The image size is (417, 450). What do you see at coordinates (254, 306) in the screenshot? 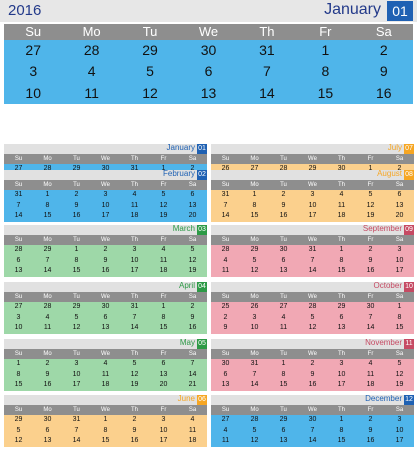
I see `day-cell: 26` at bounding box center [254, 306].